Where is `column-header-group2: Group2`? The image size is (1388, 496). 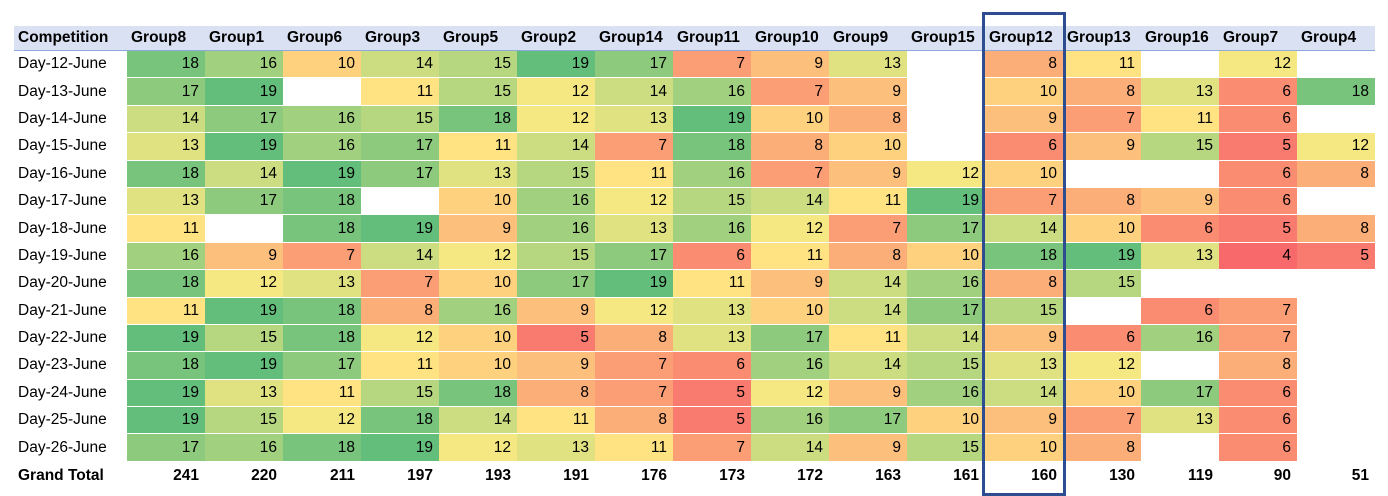
column-header-group2: Group2 is located at coordinates (556, 38).